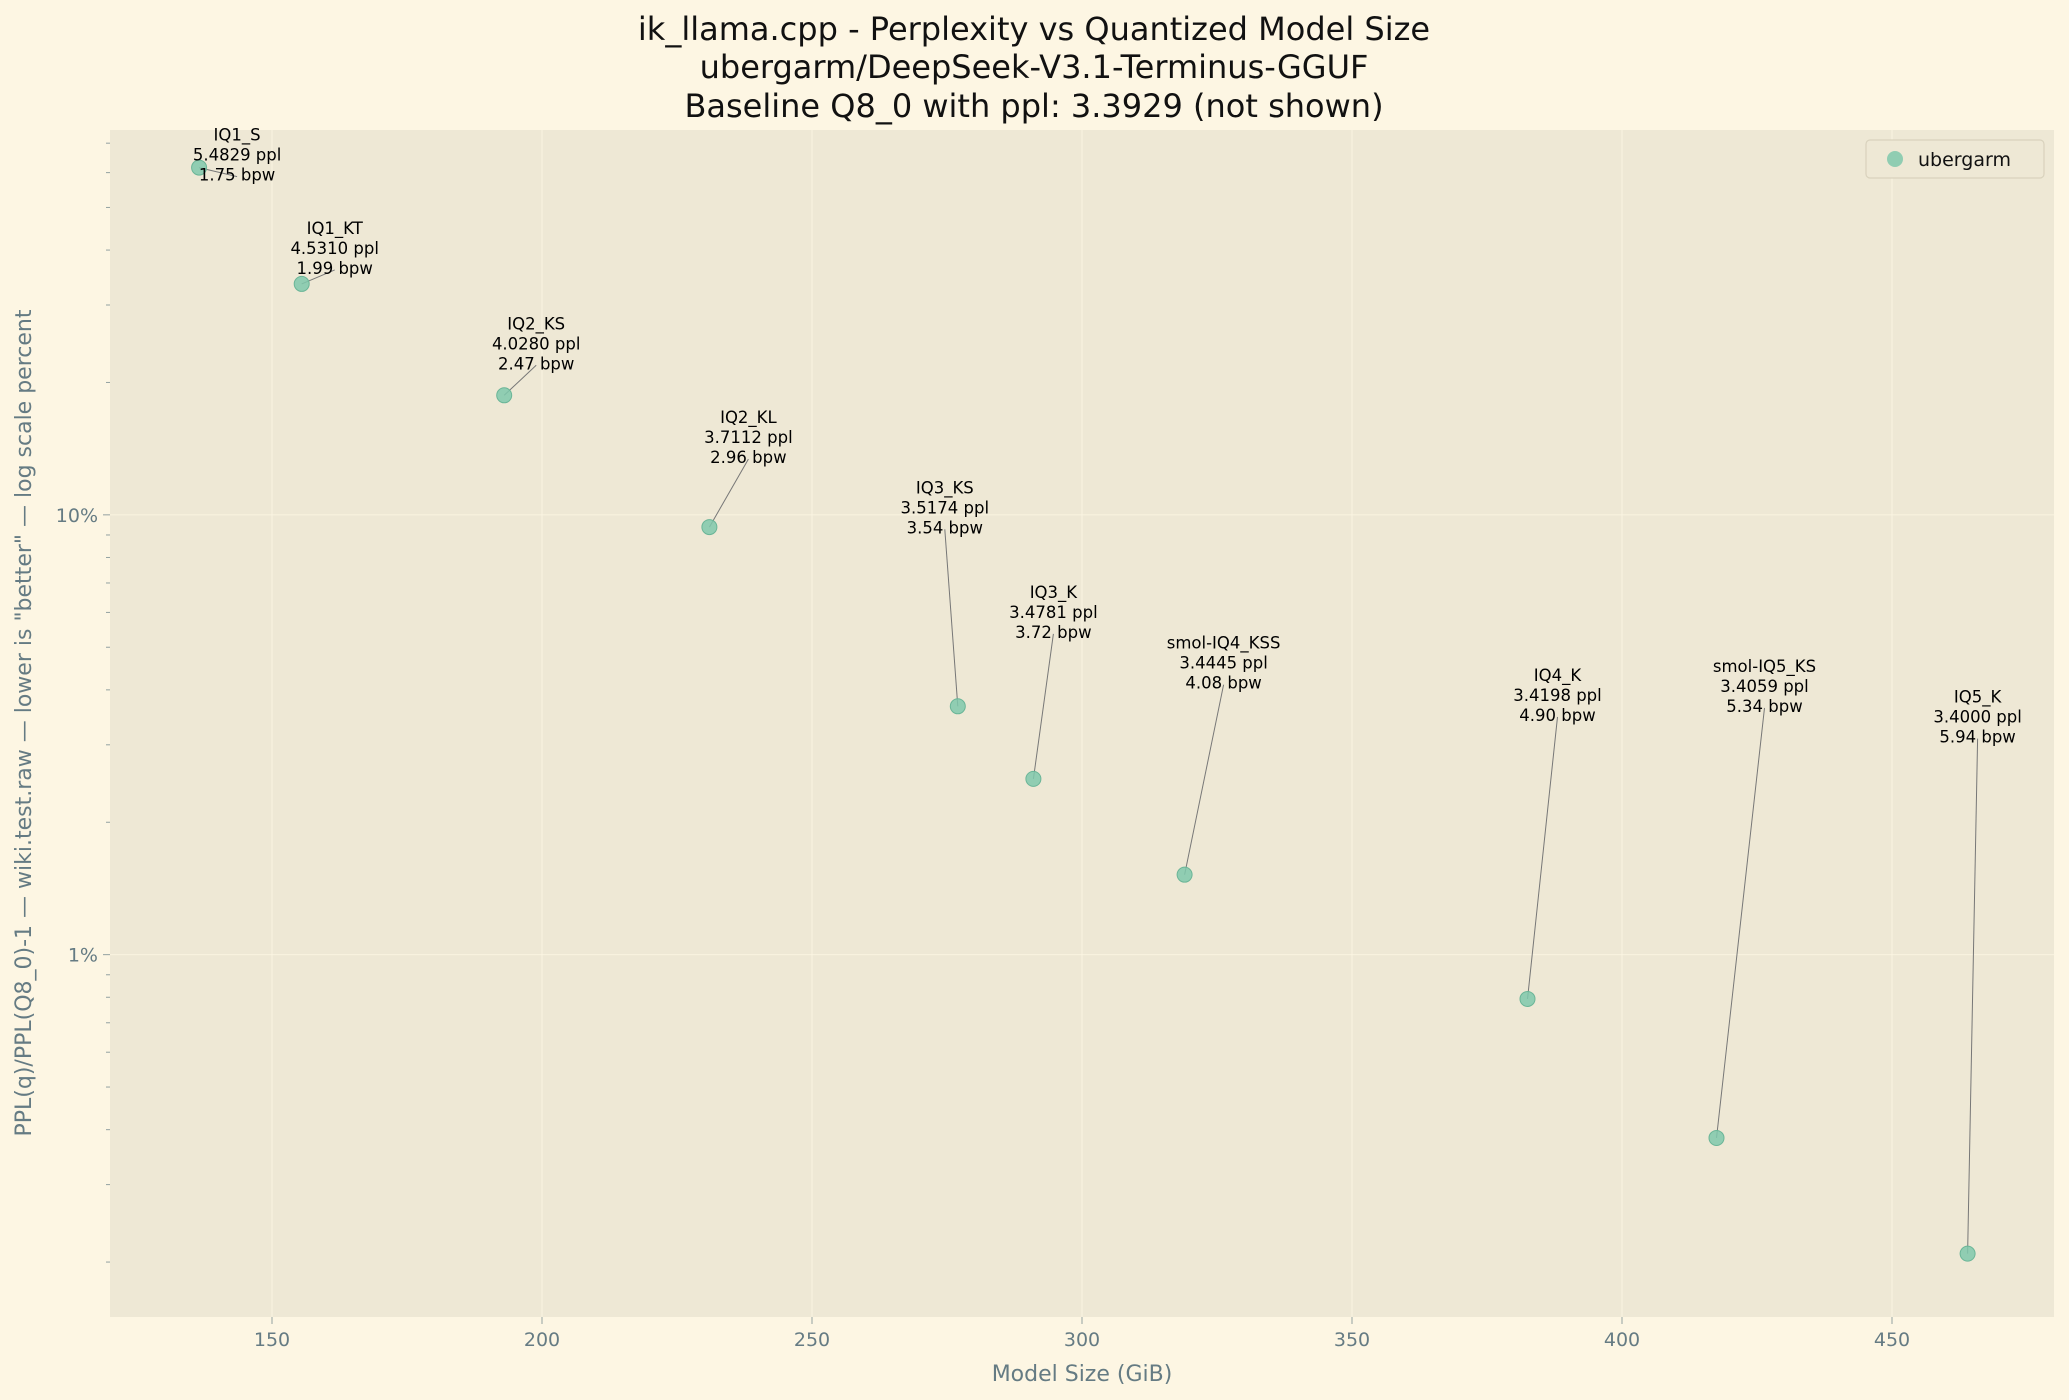 The width and height of the screenshot is (2069, 1400). I want to click on point-annotation-line: 3.5174 ppl, so click(945, 507).